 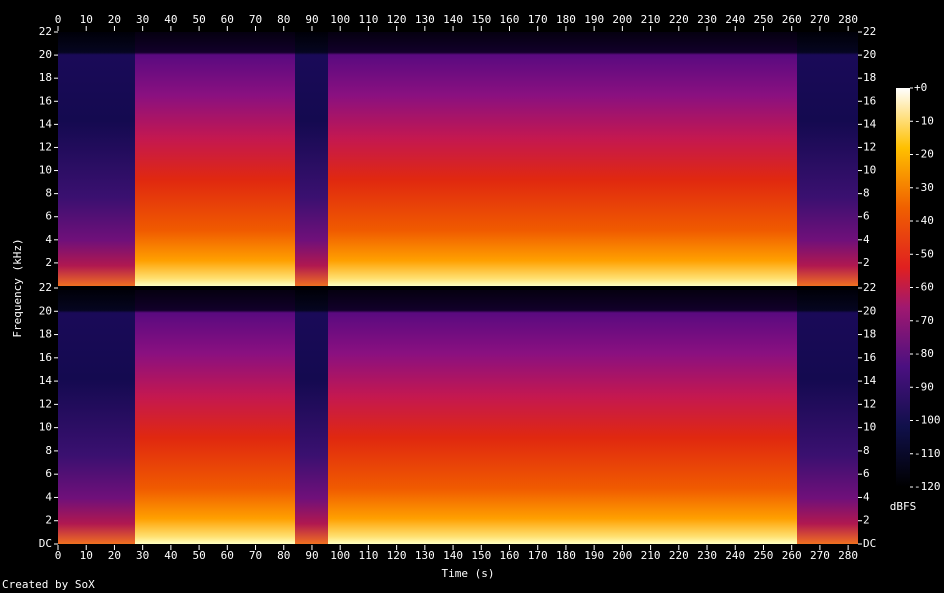 I want to click on x-tick-label: 30, so click(x=142, y=19).